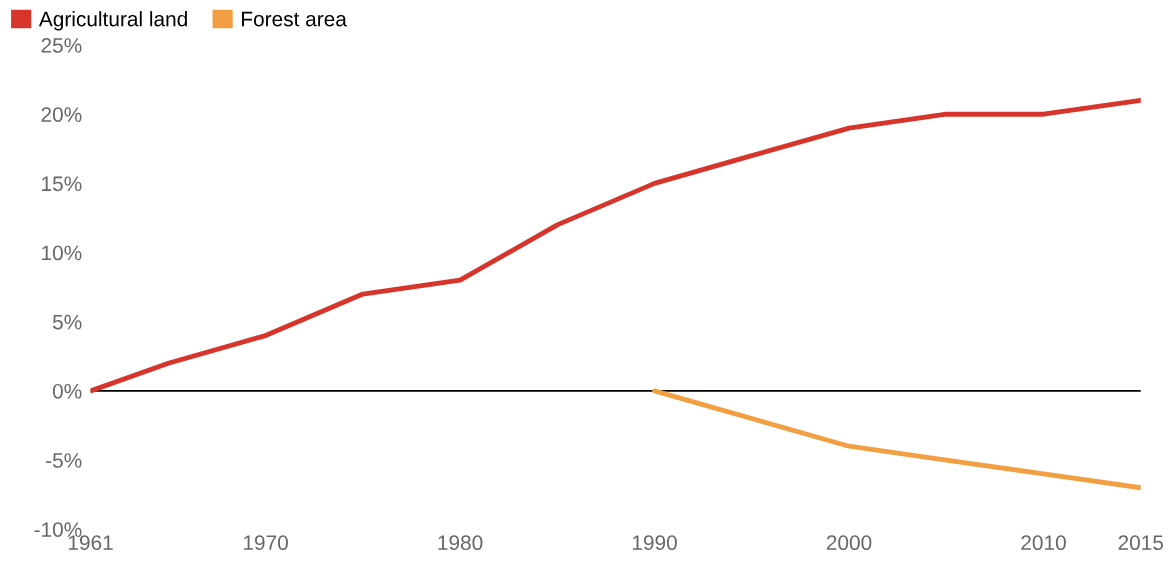 The height and width of the screenshot is (563, 1176). What do you see at coordinates (266, 543) in the screenshot?
I see `x-tick-label: 1970` at bounding box center [266, 543].